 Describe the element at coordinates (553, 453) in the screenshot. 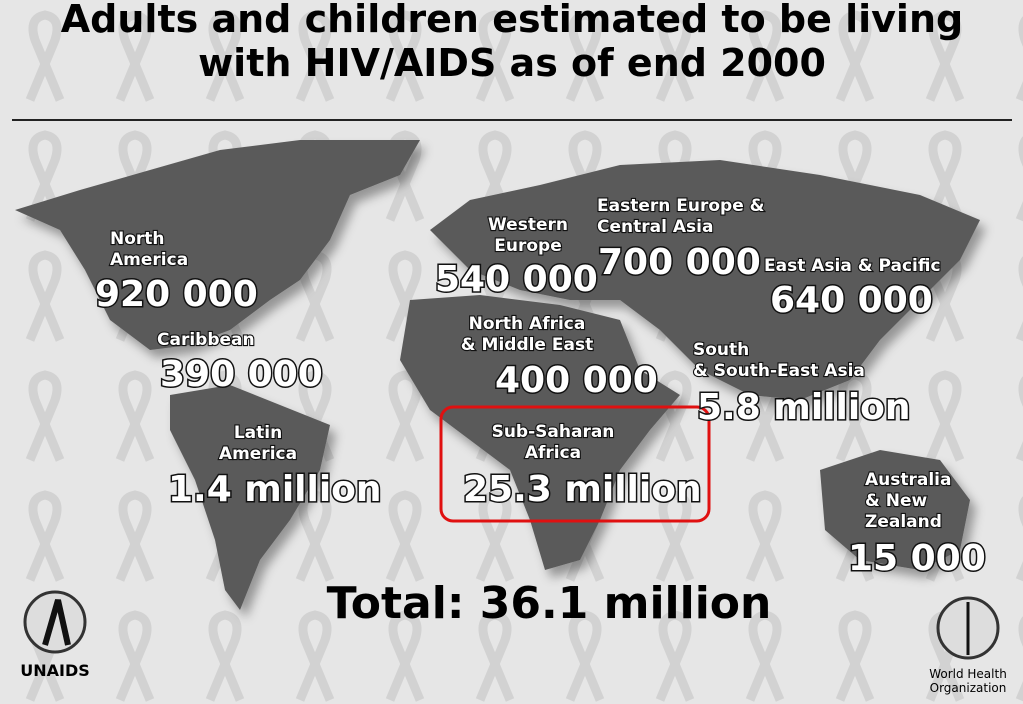

I see `region-name: Africa` at that location.